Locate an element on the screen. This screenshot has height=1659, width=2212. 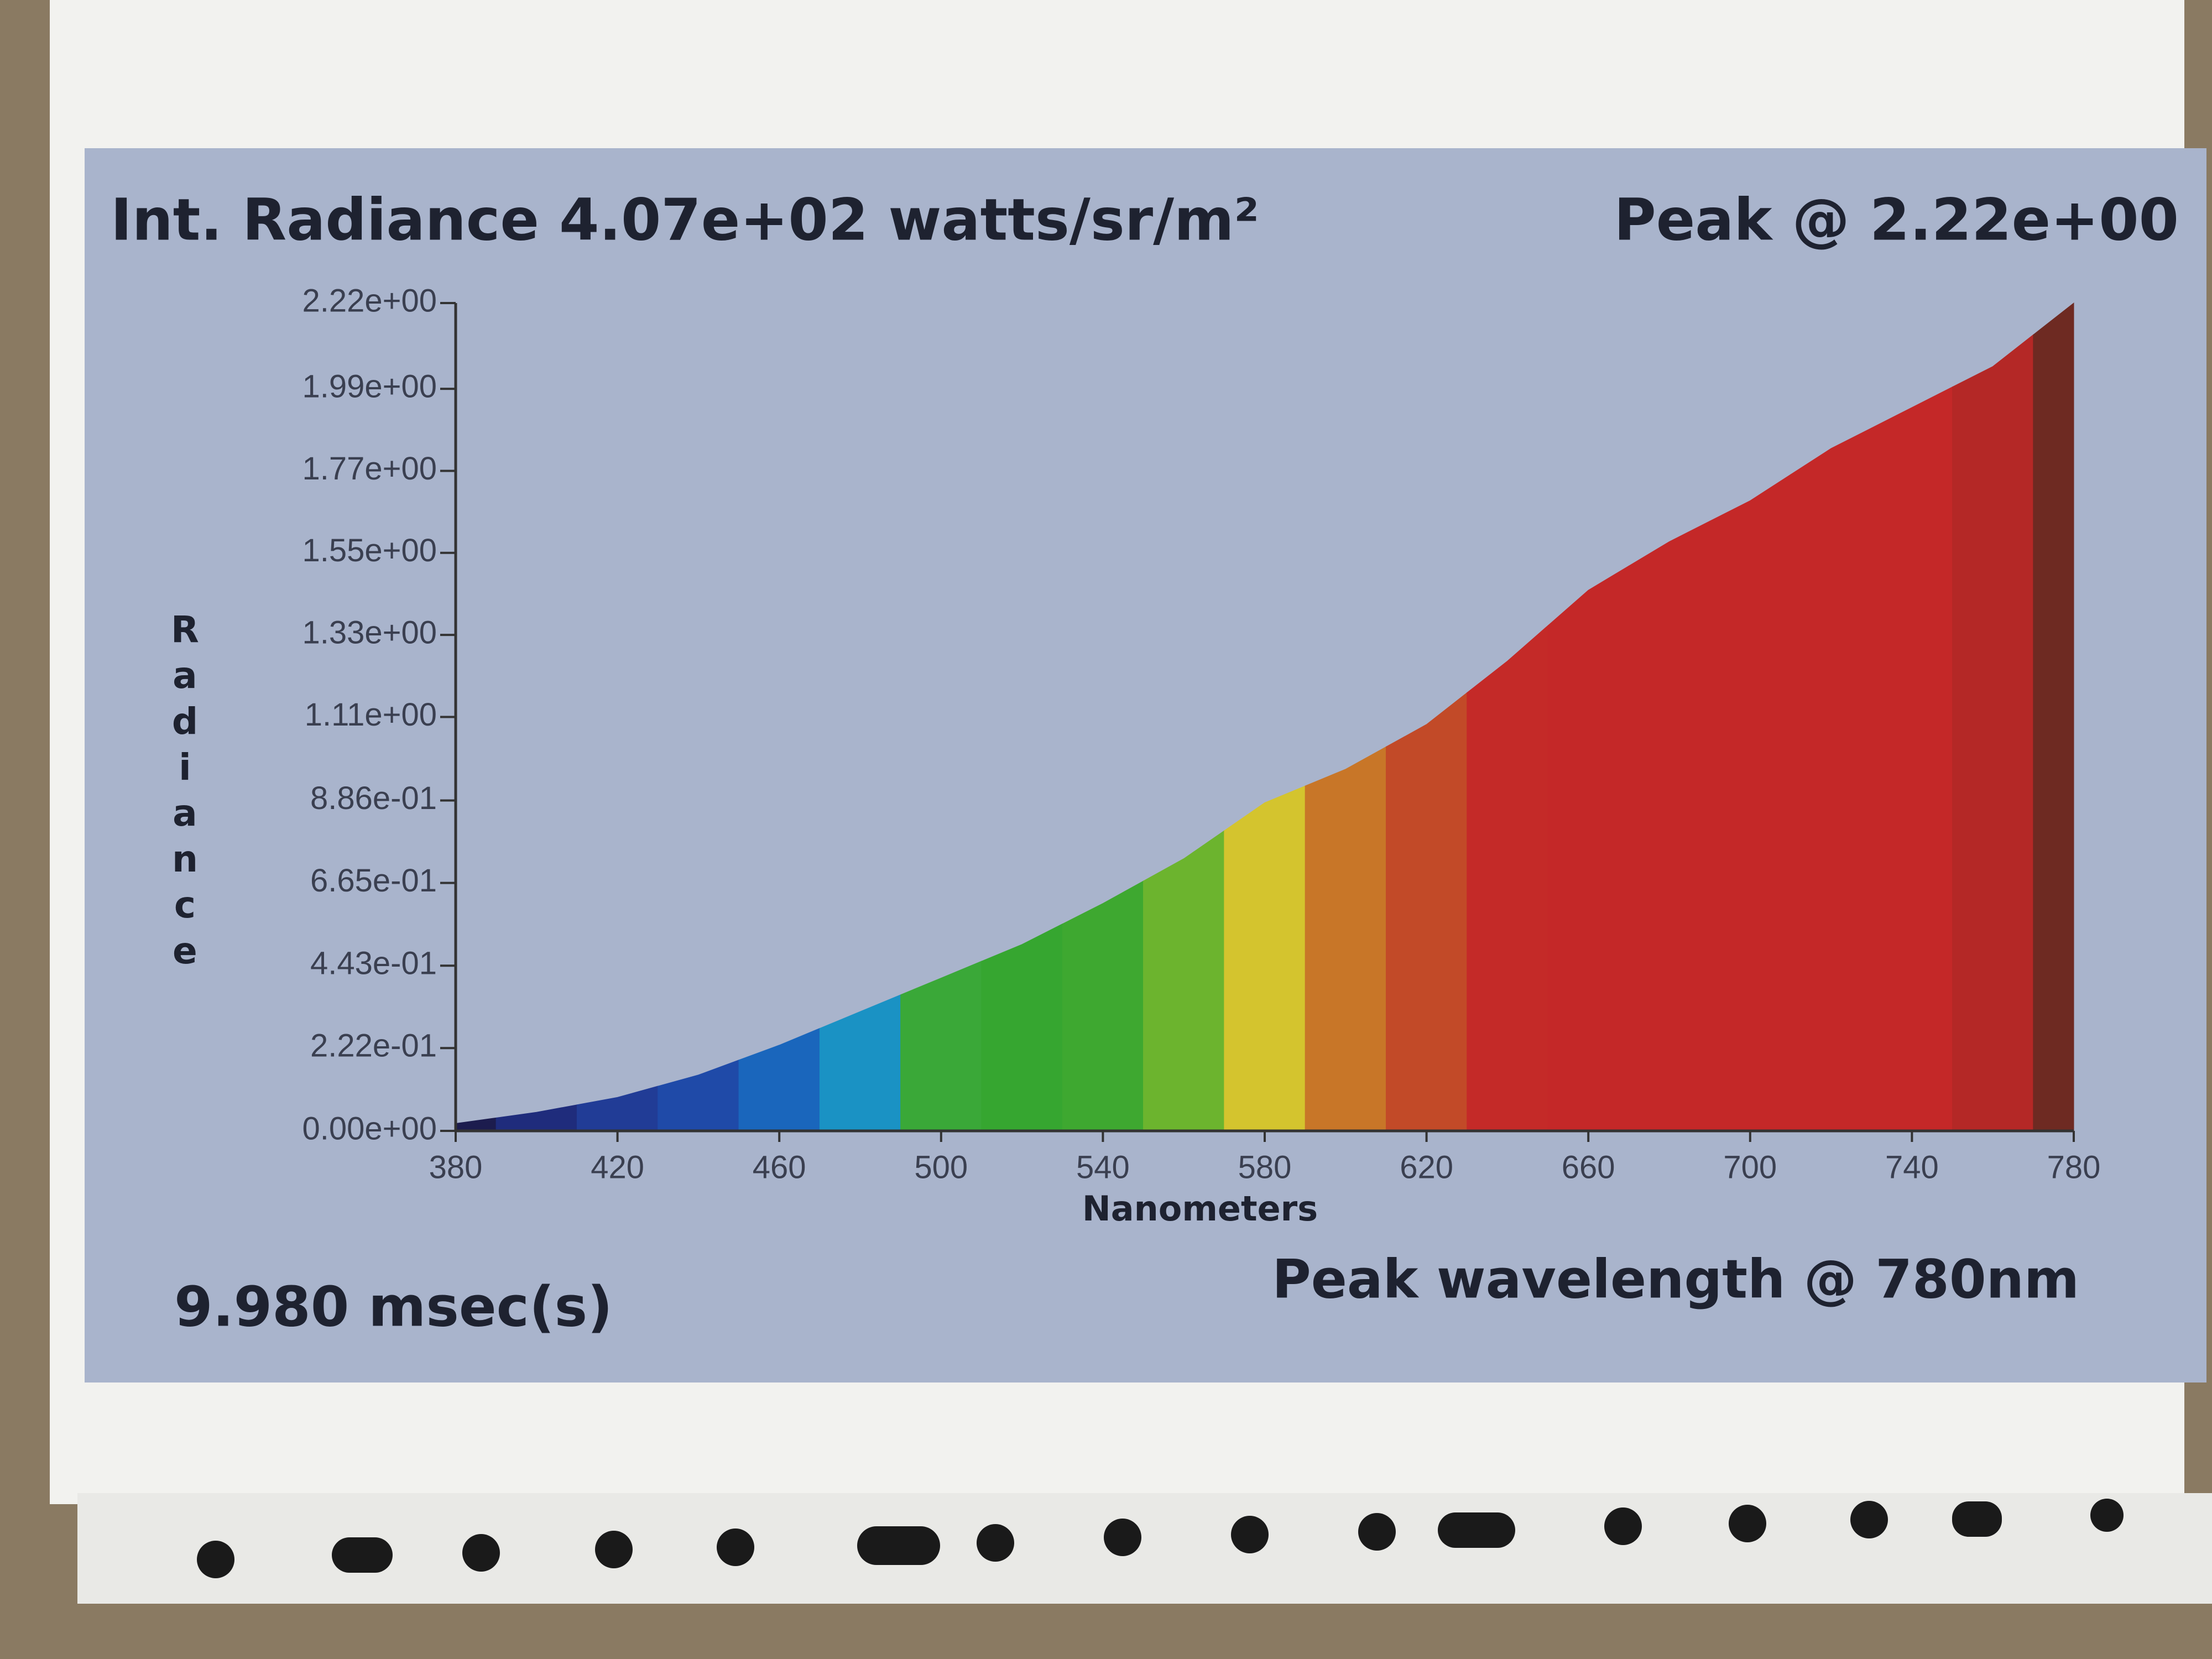
x-axis-label: Nanometers is located at coordinates (1200, 1209).